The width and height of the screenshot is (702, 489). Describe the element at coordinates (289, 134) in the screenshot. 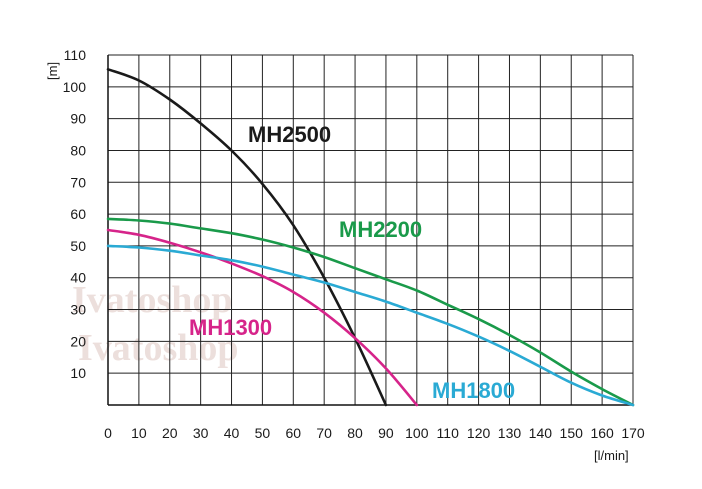

I see `series-label-mh2500: MH2500` at that location.